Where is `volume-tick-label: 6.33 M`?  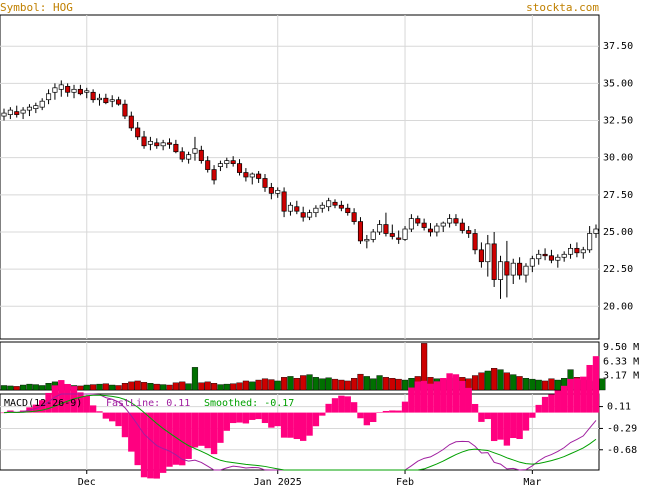 volume-tick-label: 6.33 M is located at coordinates (621, 361).